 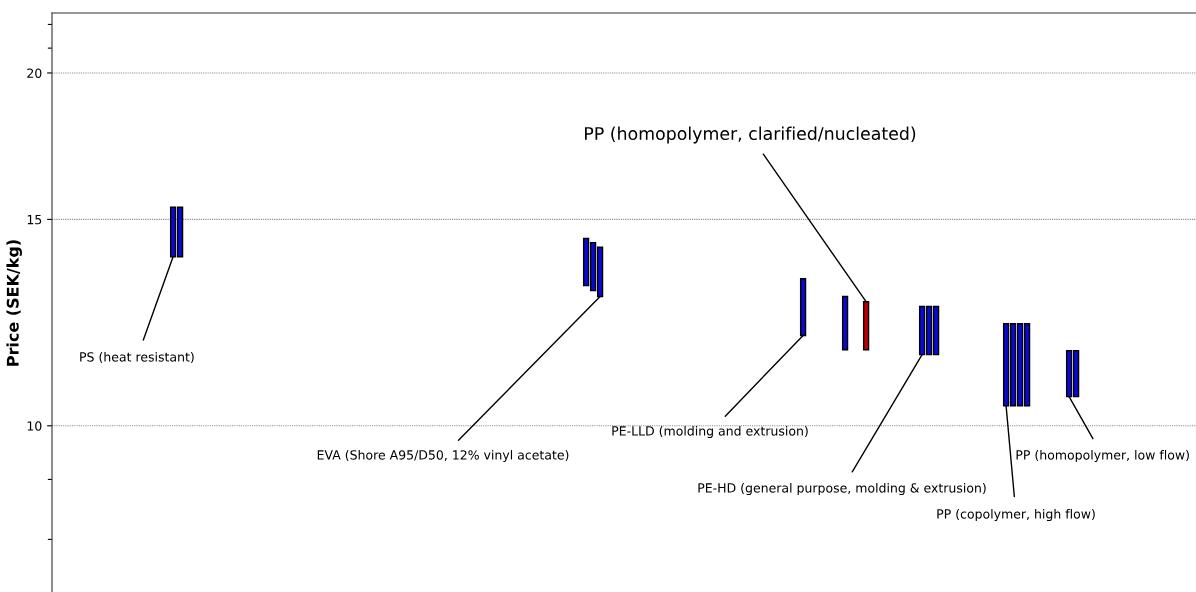 What do you see at coordinates (845, 323) in the screenshot?
I see `bar` at bounding box center [845, 323].